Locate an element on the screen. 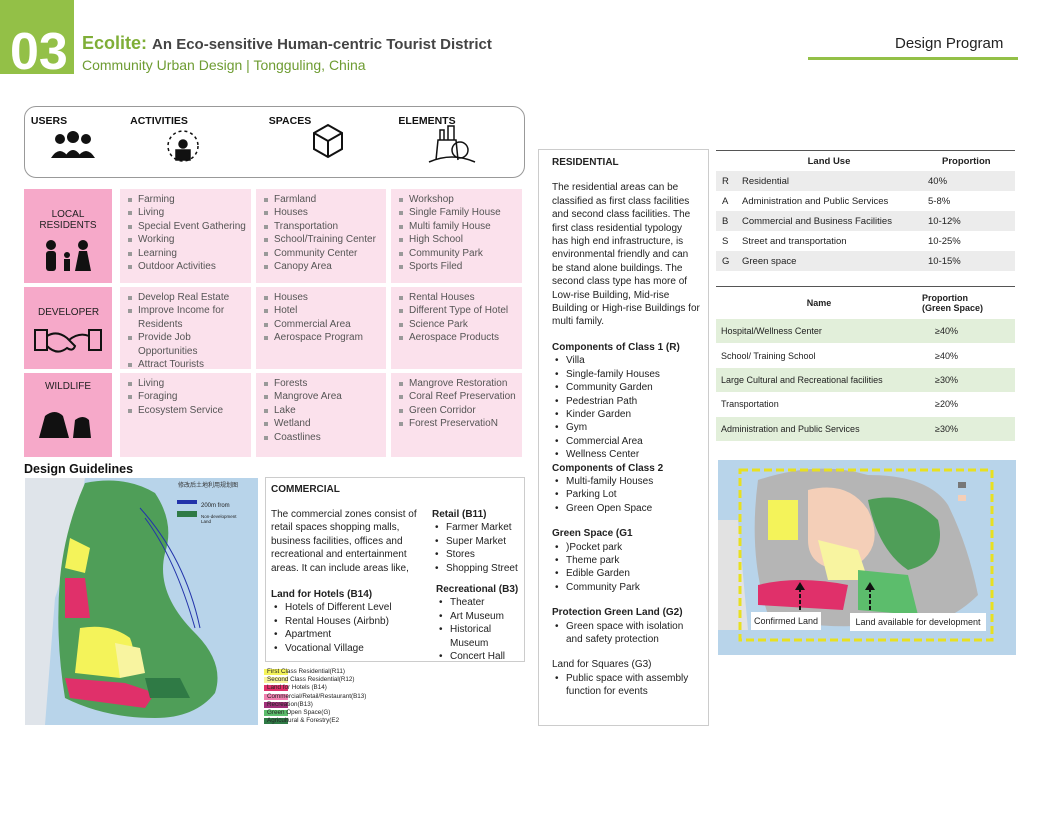 The image size is (1056, 816). group-item: Villa is located at coordinates (626, 361).